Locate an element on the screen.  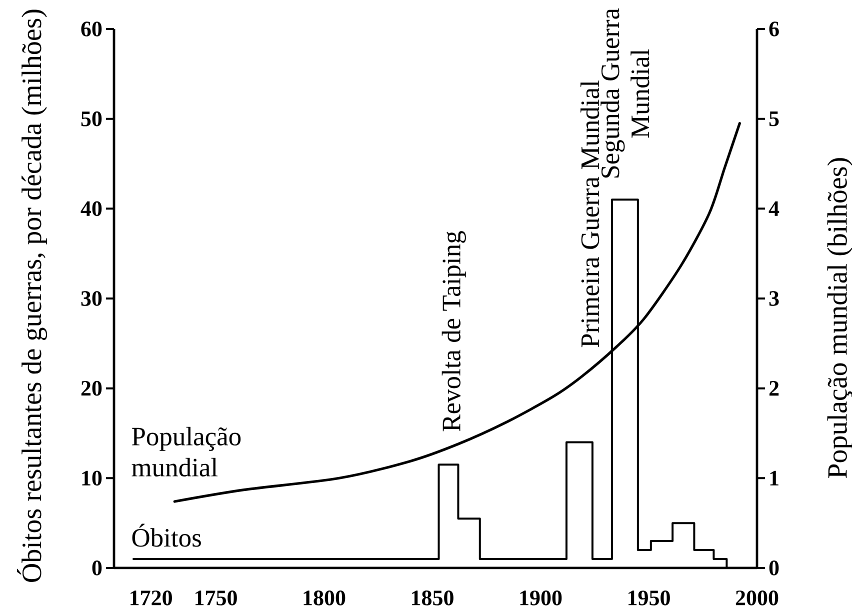
y-tick-label: 0 is located at coordinates (97, 568).